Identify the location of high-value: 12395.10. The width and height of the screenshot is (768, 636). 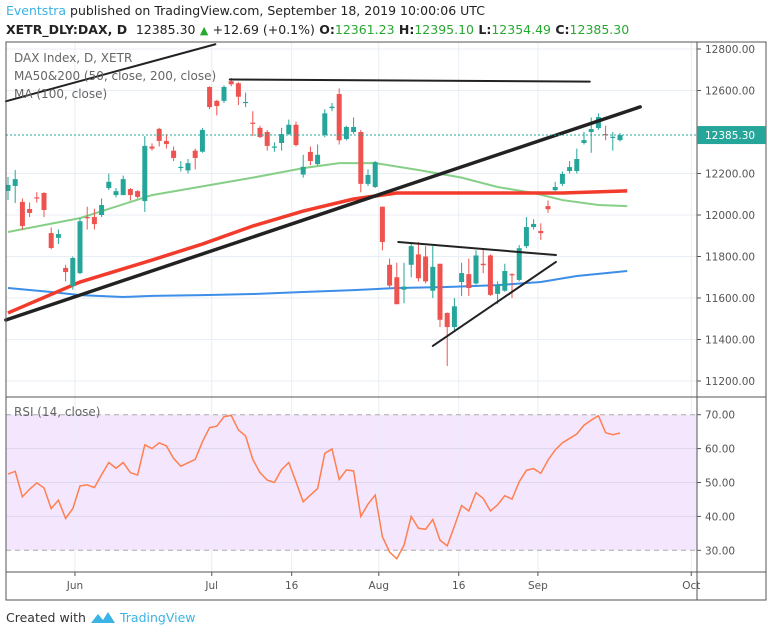
(444, 29).